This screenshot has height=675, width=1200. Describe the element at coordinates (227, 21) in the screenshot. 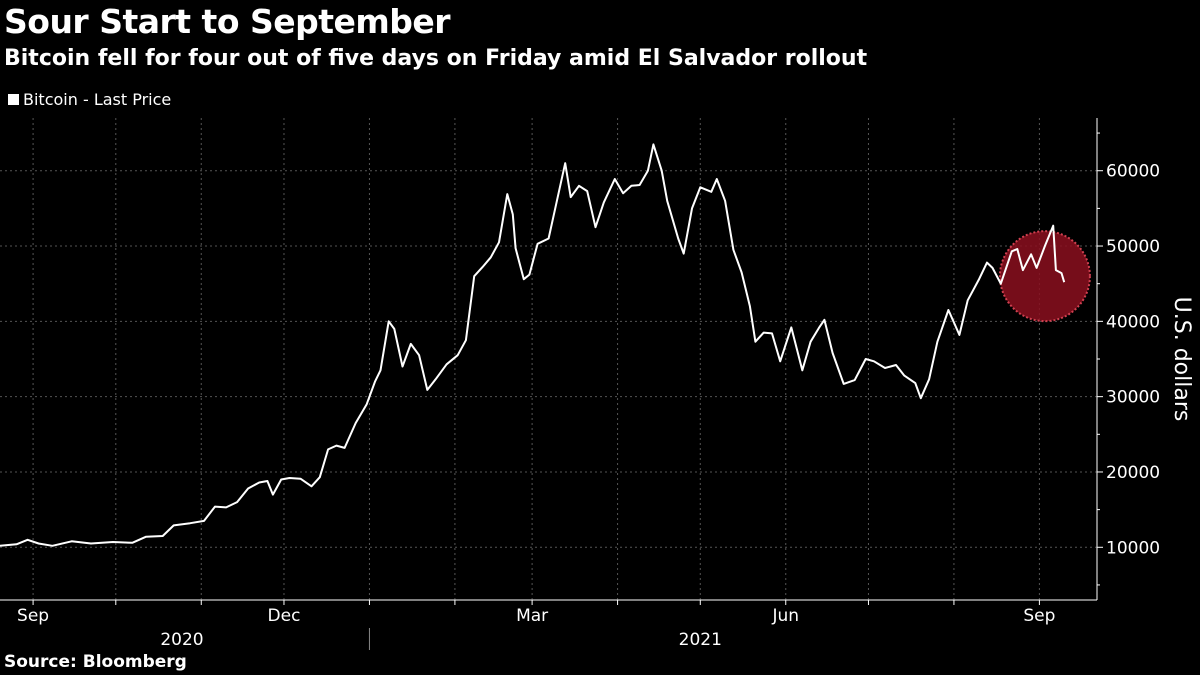

I see `chart-title: Sour Start to September` at that location.